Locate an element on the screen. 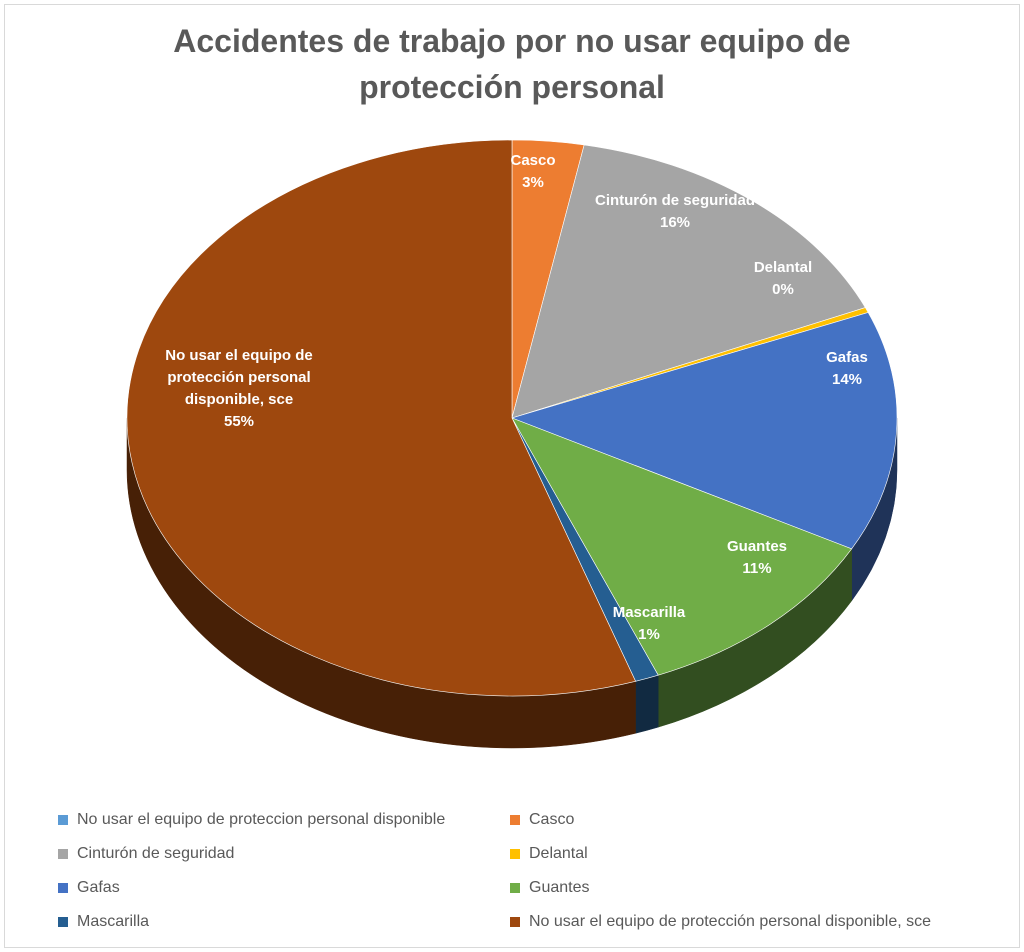 The height and width of the screenshot is (952, 1024). legend-item: Guantes is located at coordinates (739, 888).